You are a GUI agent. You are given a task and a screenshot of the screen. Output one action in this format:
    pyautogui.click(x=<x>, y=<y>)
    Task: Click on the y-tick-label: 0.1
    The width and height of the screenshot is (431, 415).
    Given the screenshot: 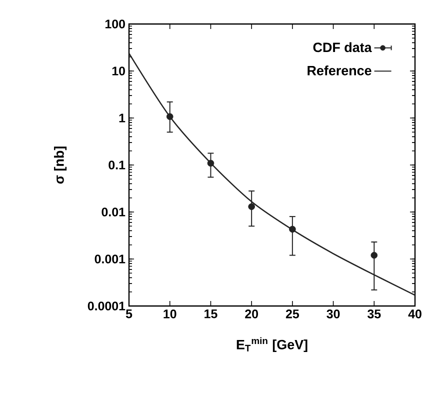 What is the action you would take?
    pyautogui.click(x=117, y=165)
    